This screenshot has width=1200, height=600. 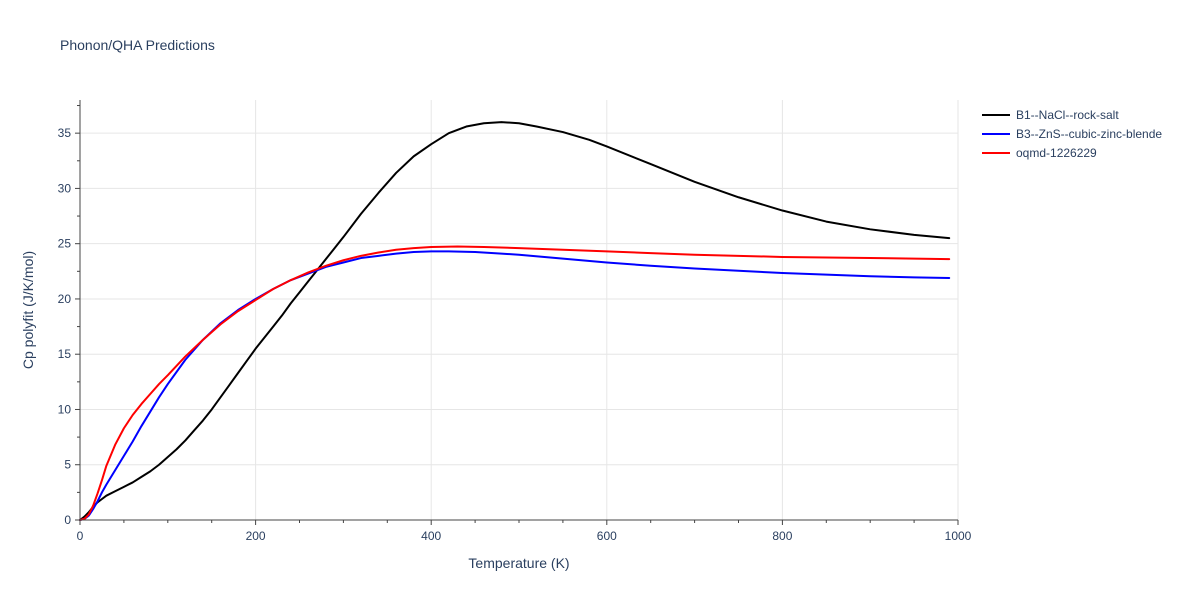 What do you see at coordinates (1067, 115) in the screenshot?
I see `legend-label: B1--NaCl--rock-salt` at bounding box center [1067, 115].